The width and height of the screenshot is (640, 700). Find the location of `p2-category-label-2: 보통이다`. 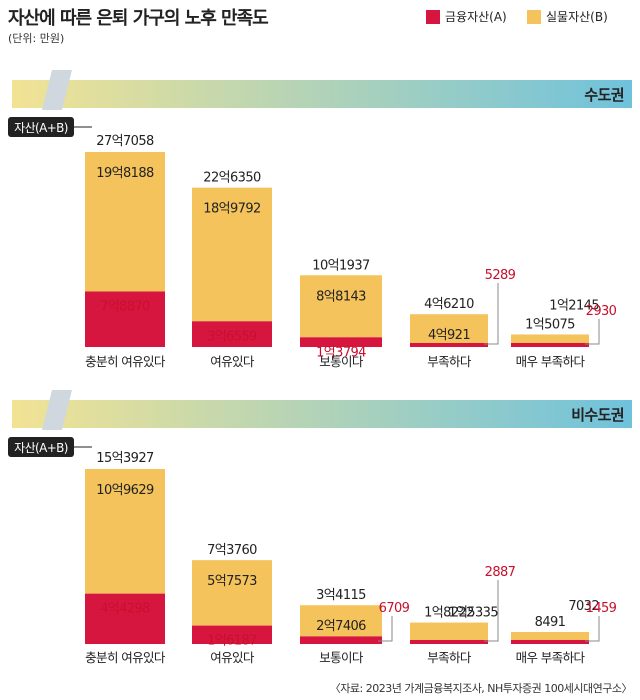

p2-category-label-2: 보통이다 is located at coordinates (341, 657).